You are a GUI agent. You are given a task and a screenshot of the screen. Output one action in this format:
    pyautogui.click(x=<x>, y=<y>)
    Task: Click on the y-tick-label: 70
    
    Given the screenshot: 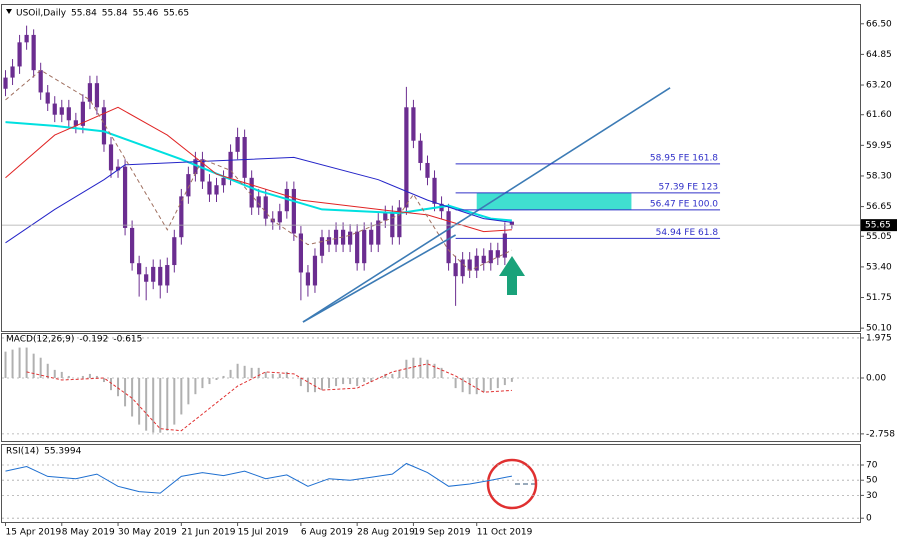 What is the action you would take?
    pyautogui.click(x=872, y=466)
    